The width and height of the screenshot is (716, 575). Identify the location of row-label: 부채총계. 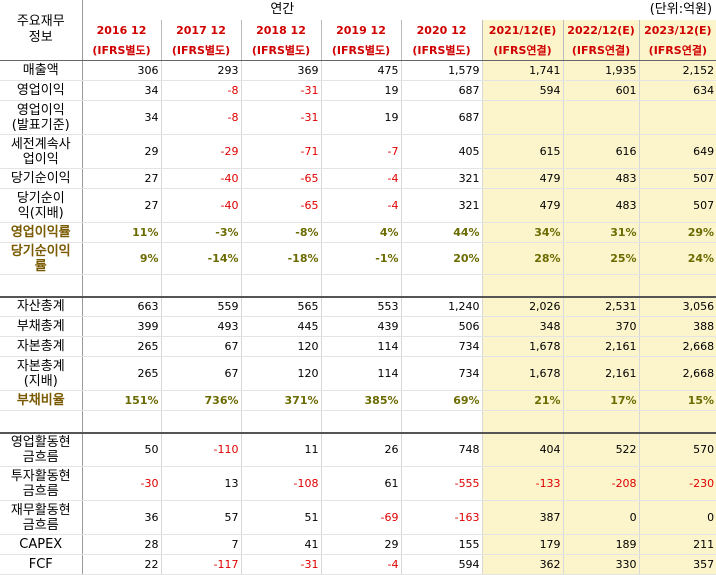
(41, 326).